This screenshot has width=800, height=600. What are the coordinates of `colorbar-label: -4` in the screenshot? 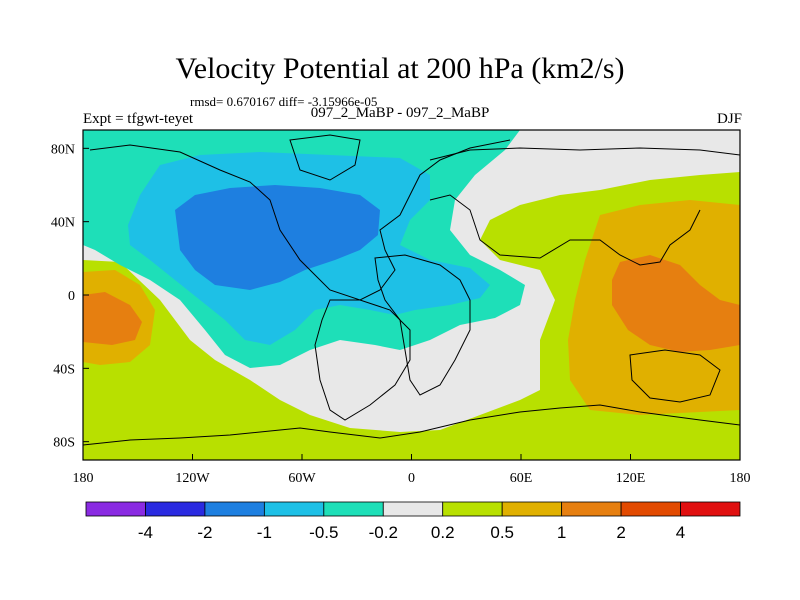 It's located at (145, 532).